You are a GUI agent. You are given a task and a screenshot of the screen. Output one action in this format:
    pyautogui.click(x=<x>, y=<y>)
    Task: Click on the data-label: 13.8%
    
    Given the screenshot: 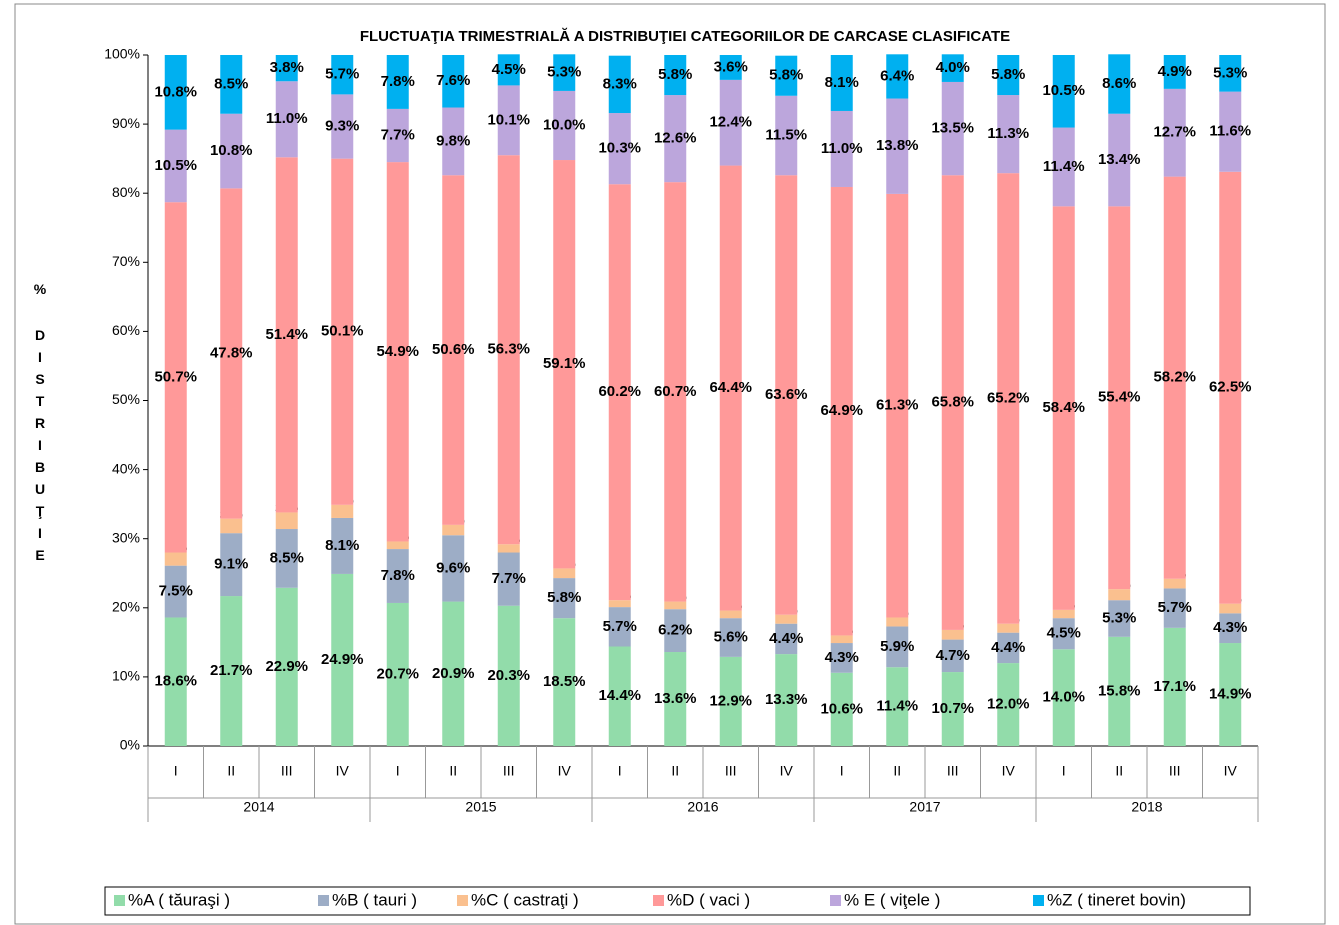 What is the action you would take?
    pyautogui.click(x=897, y=145)
    